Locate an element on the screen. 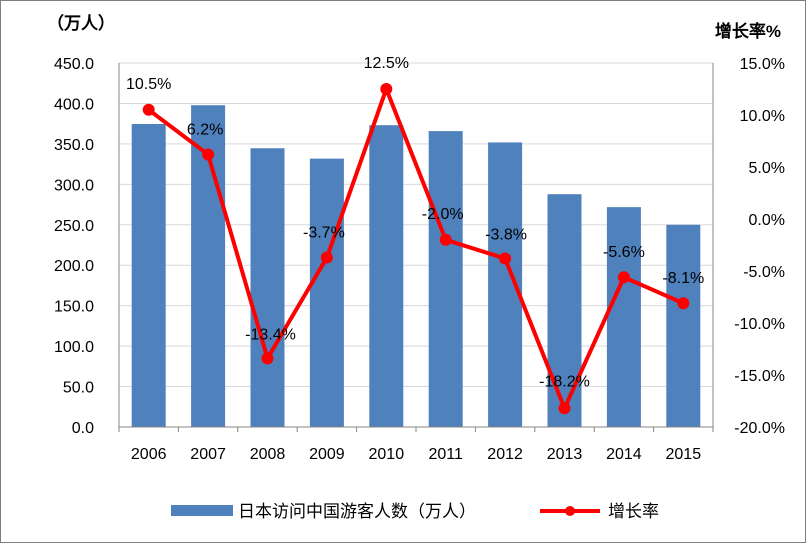 The image size is (806, 547). data-label: -3.7% is located at coordinates (324, 232).